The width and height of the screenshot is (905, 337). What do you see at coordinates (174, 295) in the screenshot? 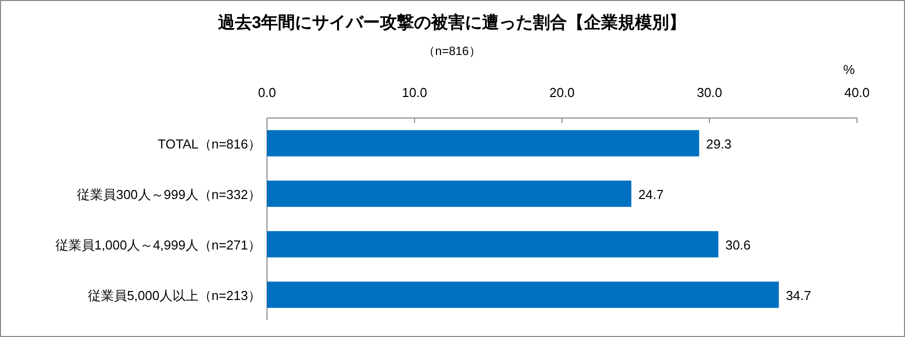
I see `y-tick-label: 従業員5,000人以上（n=213）` at bounding box center [174, 295].